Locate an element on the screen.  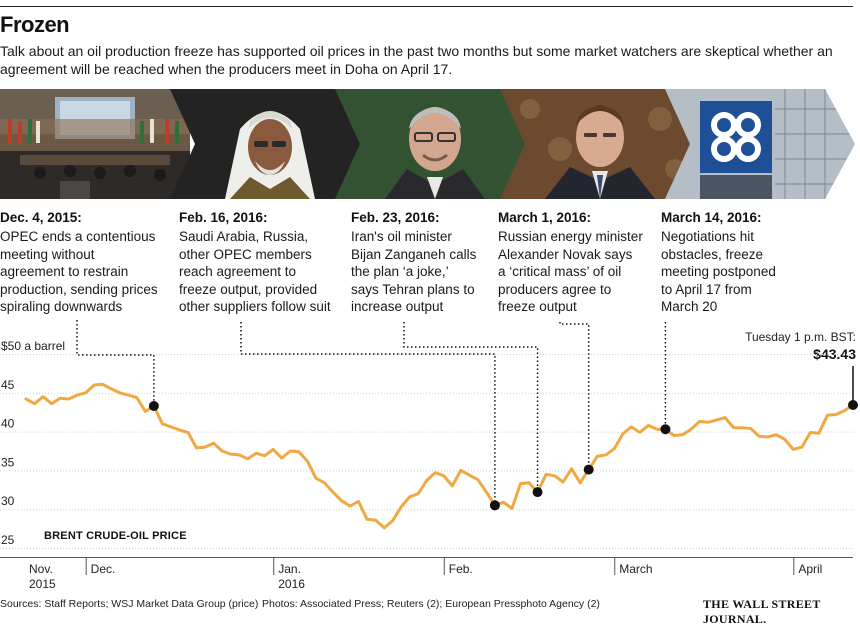
y-tick-label: 35 is located at coordinates (8, 462).